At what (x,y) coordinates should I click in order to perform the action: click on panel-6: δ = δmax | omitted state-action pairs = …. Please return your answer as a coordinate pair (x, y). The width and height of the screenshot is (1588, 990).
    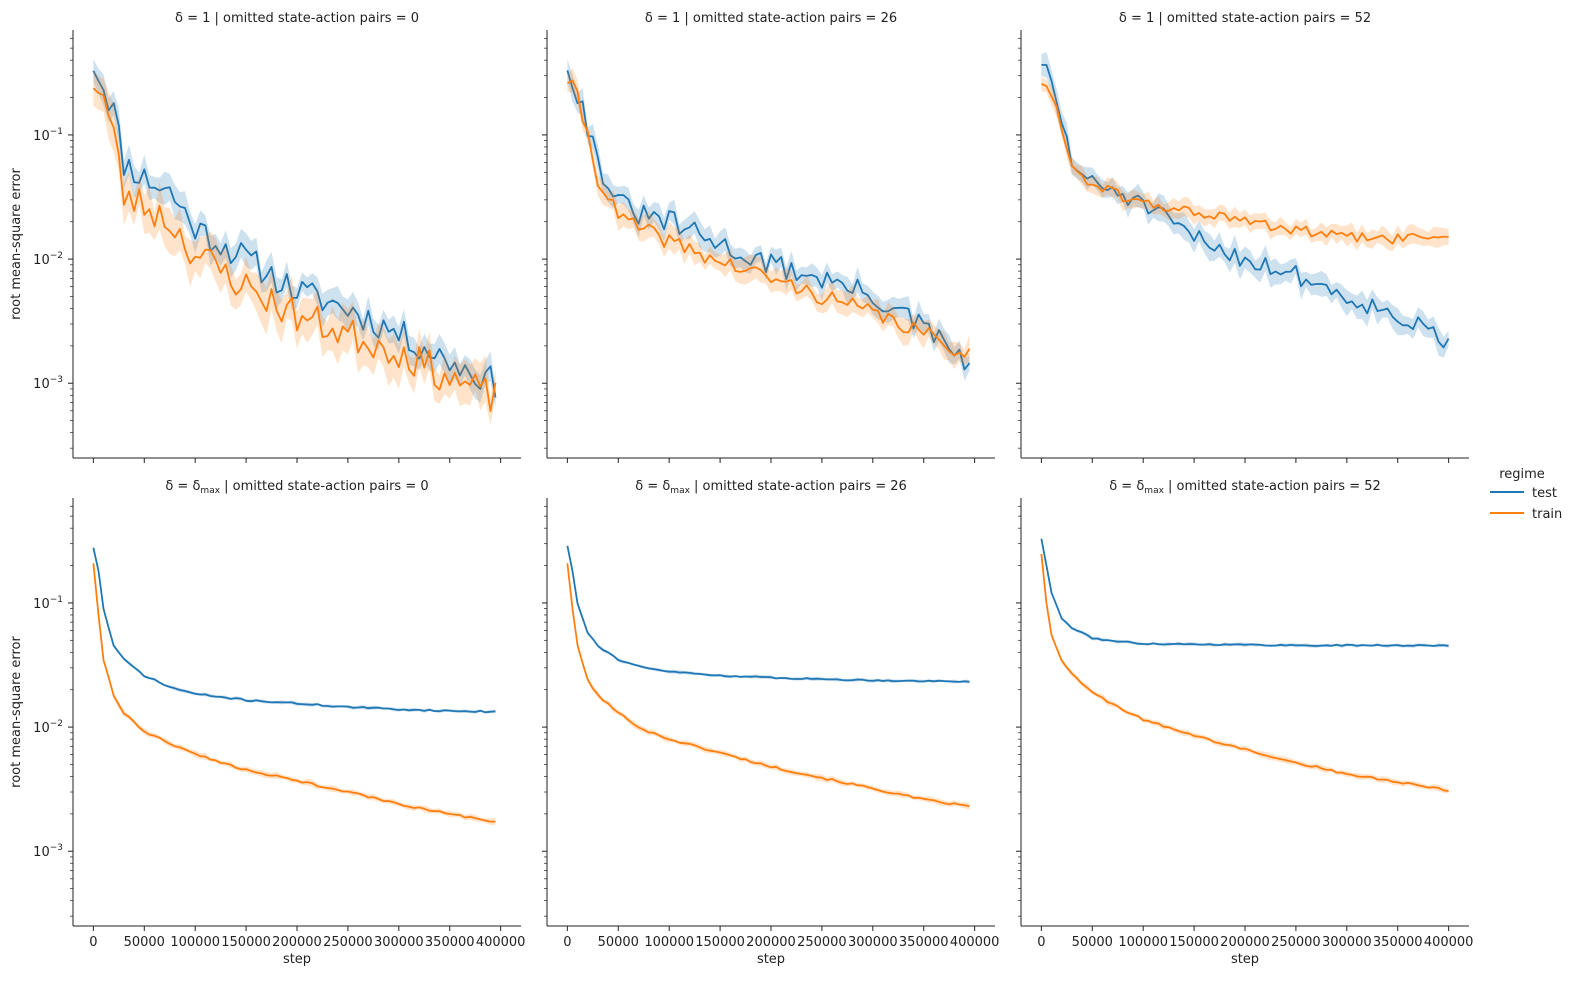
    Looking at the image, I should click on (1244, 723).